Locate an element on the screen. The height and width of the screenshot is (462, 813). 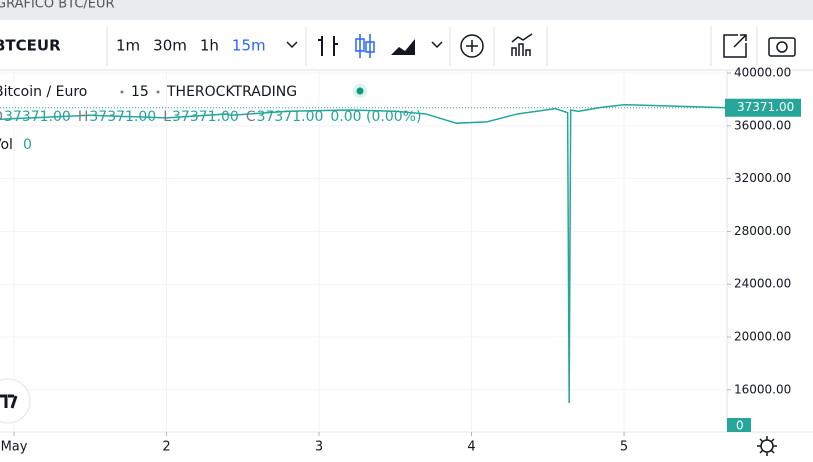
legend-interval: 15 is located at coordinates (140, 92).